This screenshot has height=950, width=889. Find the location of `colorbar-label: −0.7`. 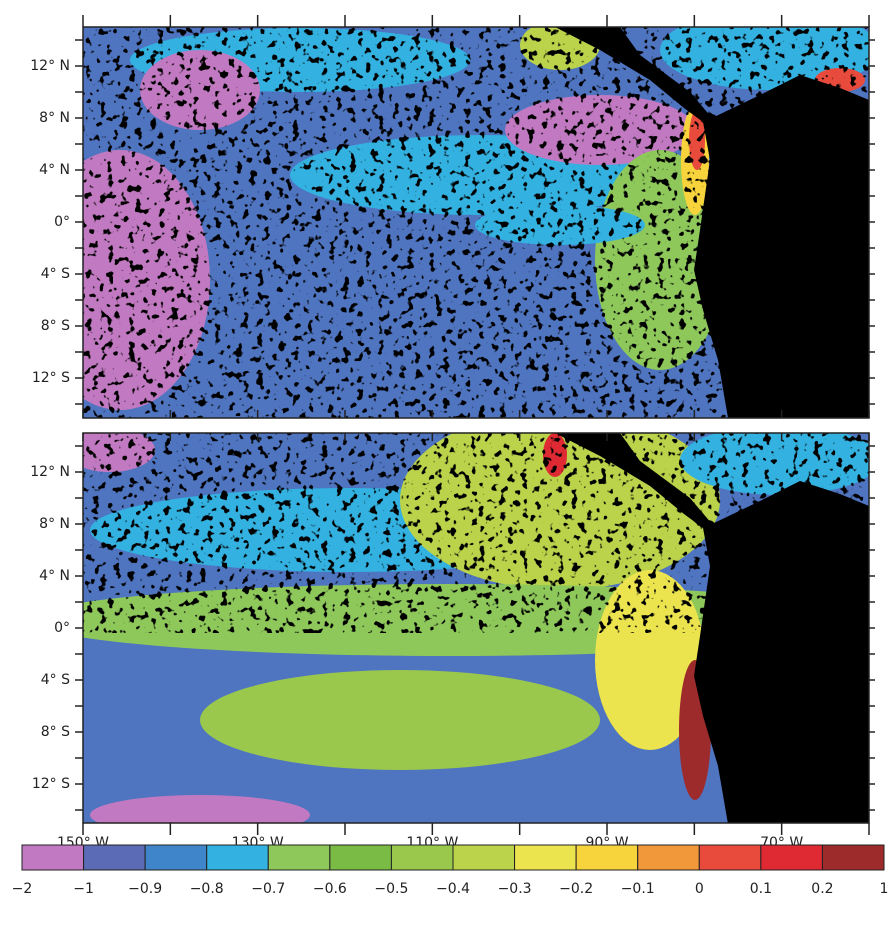

colorbar-label: −0.7 is located at coordinates (268, 889).